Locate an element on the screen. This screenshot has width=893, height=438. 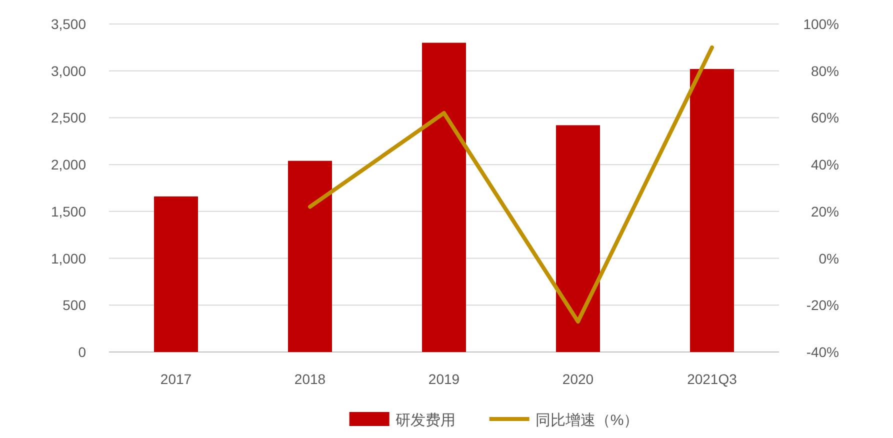
y2-tick-label: 80% is located at coordinates (824, 70).